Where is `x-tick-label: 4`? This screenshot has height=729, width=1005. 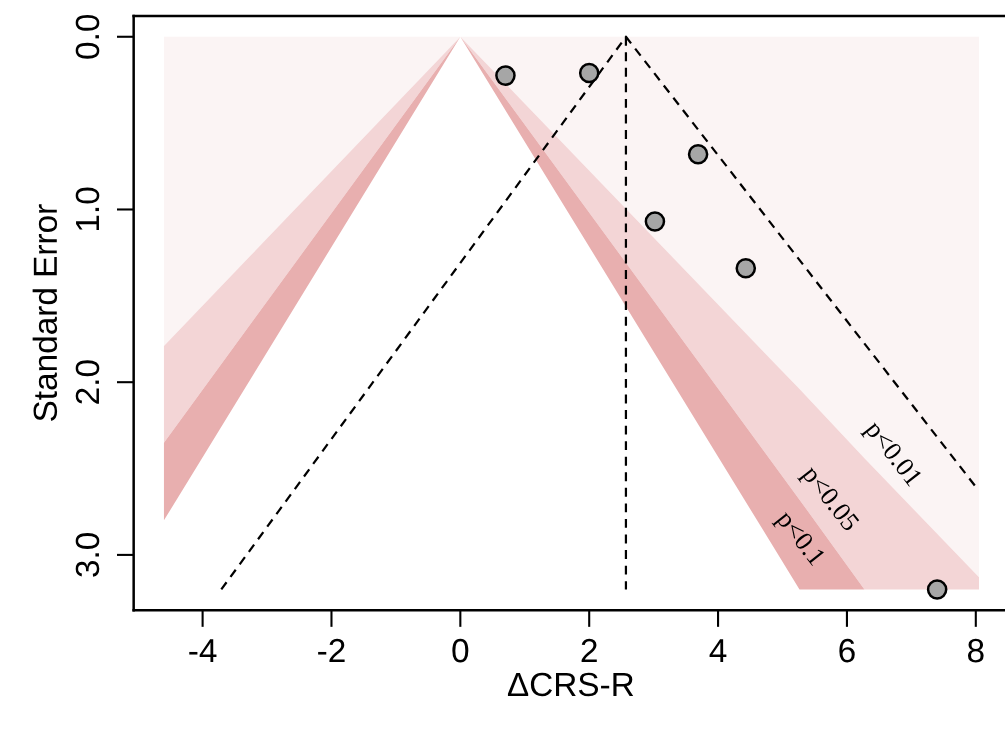 x-tick-label: 4 is located at coordinates (718, 651).